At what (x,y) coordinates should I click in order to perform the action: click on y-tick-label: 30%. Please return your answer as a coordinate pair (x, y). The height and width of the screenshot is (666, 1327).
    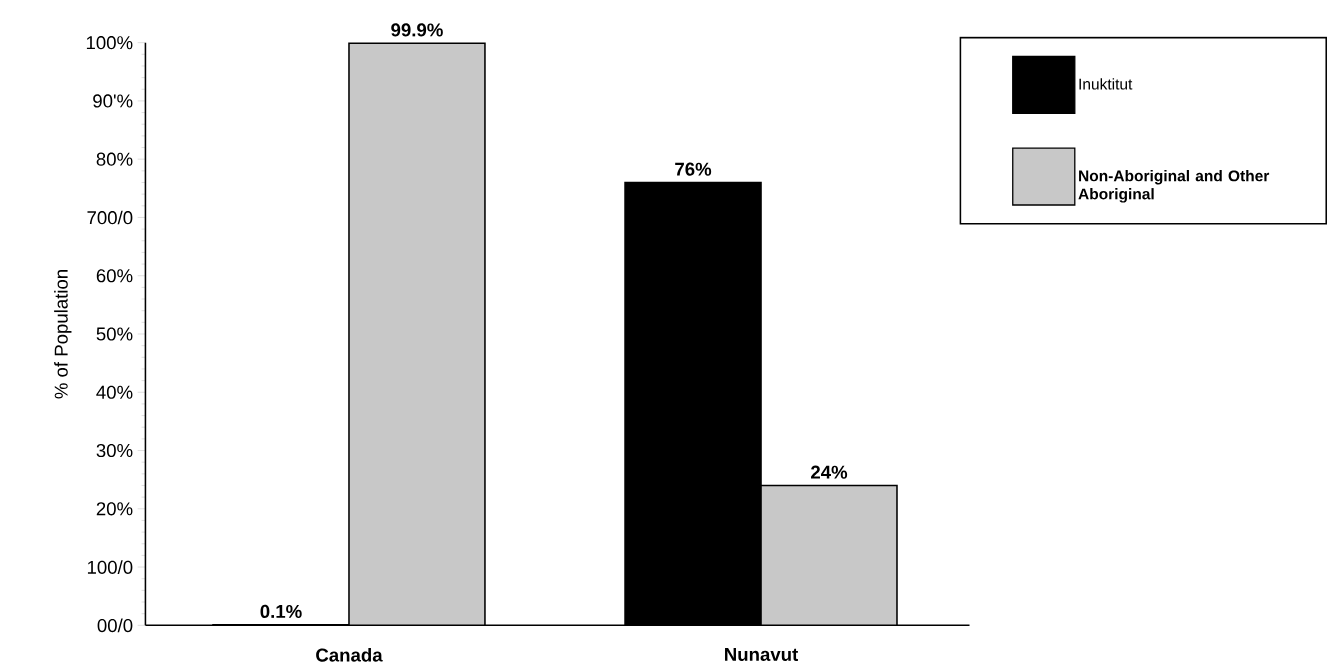
    Looking at the image, I should click on (114, 450).